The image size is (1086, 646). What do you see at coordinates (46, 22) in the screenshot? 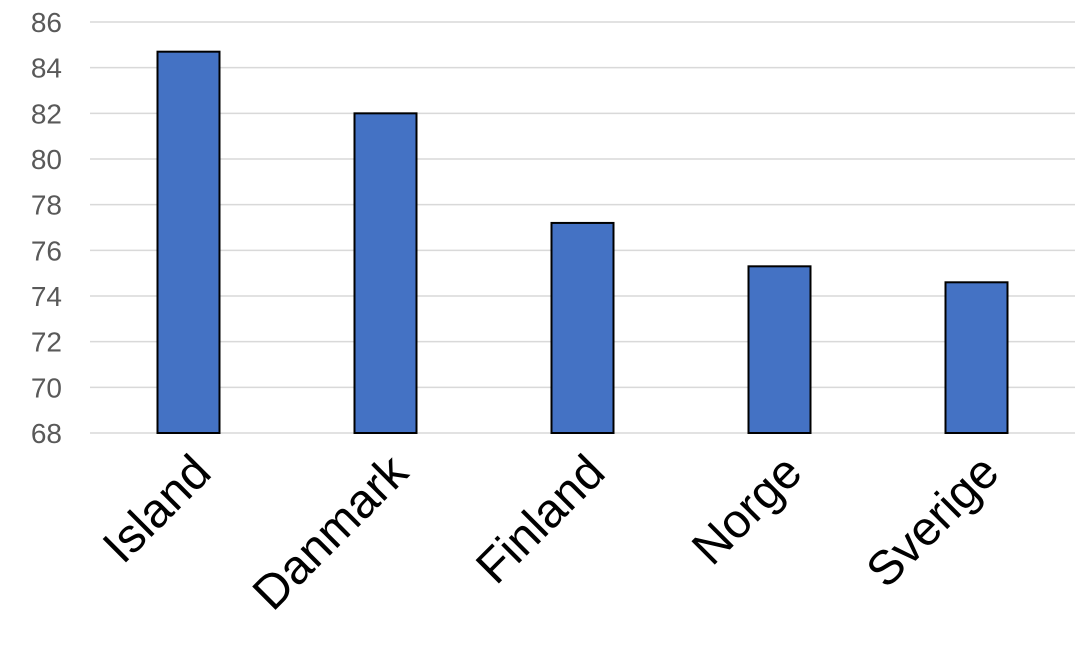
I see `y-tick-label: 86` at bounding box center [46, 22].